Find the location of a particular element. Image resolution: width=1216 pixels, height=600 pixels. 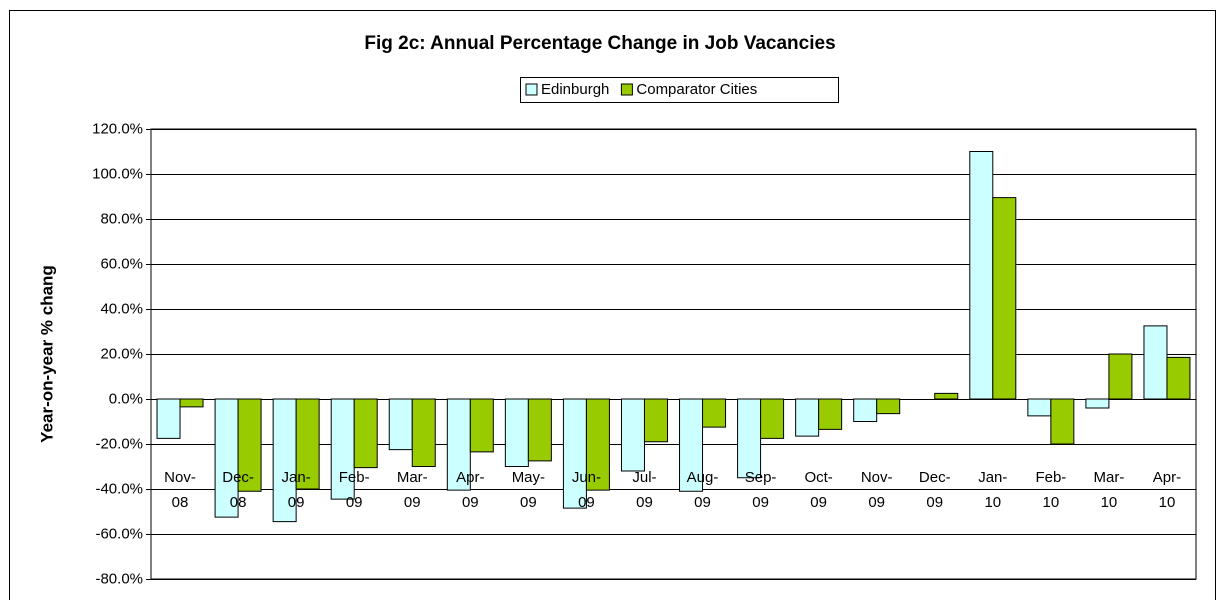

x-tick-label: Oct-09 is located at coordinates (818, 490).